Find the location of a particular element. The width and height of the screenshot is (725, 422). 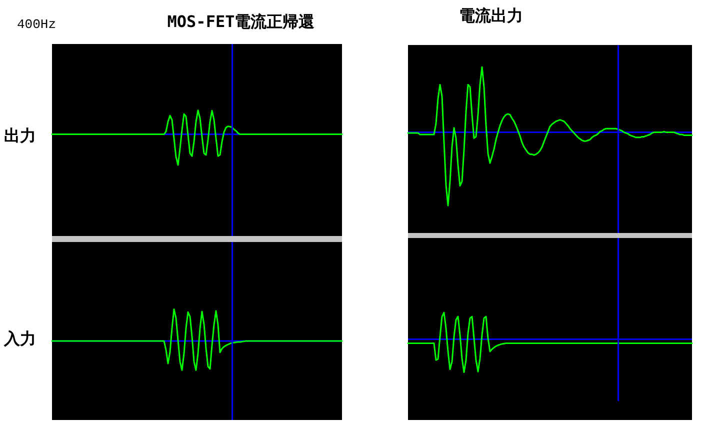

y-axis-title: 出力 is located at coordinates (20, 135).